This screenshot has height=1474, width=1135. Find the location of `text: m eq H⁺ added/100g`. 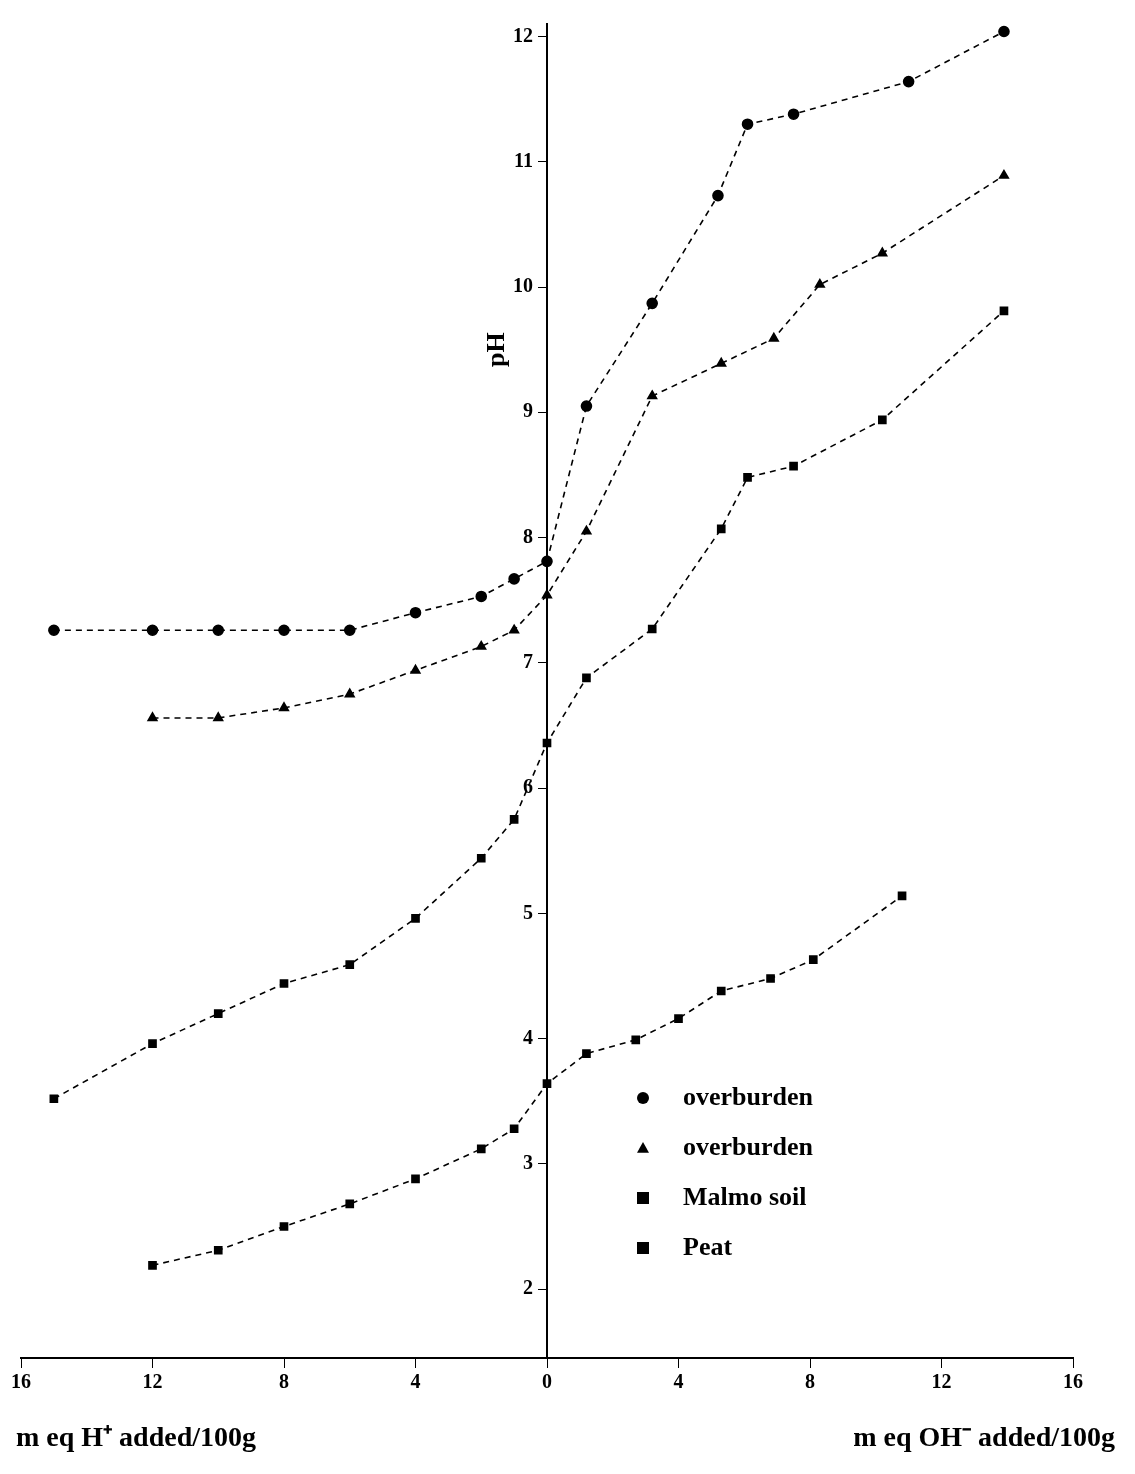

text: m eq H⁺ added/100g is located at coordinates (136, 1436).